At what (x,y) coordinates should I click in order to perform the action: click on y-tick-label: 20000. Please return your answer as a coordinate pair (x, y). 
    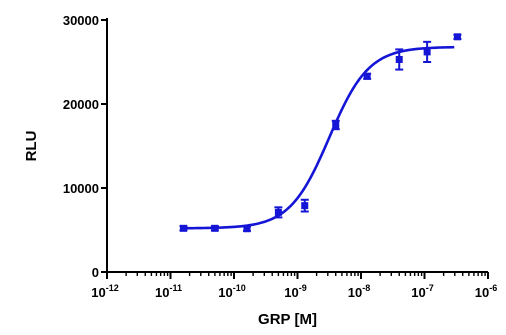
    Looking at the image, I should click on (81, 104).